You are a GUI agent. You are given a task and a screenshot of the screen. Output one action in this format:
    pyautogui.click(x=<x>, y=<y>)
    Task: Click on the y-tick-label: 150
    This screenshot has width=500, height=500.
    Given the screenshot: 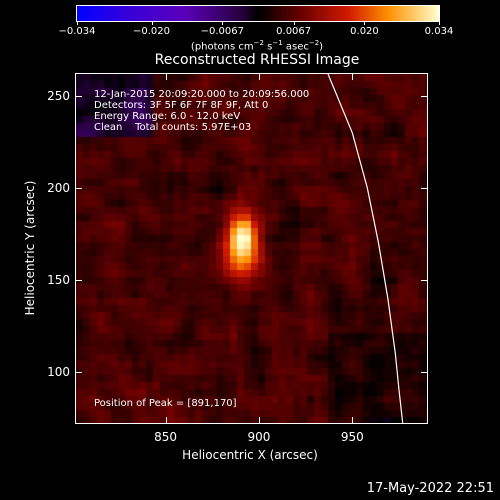 What is the action you would take?
    pyautogui.click(x=58, y=279)
    